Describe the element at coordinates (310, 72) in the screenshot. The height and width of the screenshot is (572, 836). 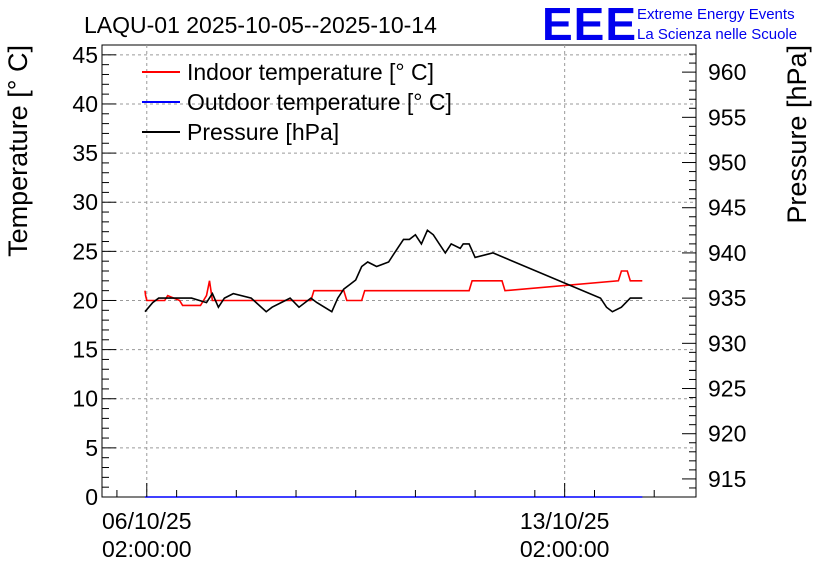
I see `legend-label-indoor: Indoor temperature [° C]` at that location.